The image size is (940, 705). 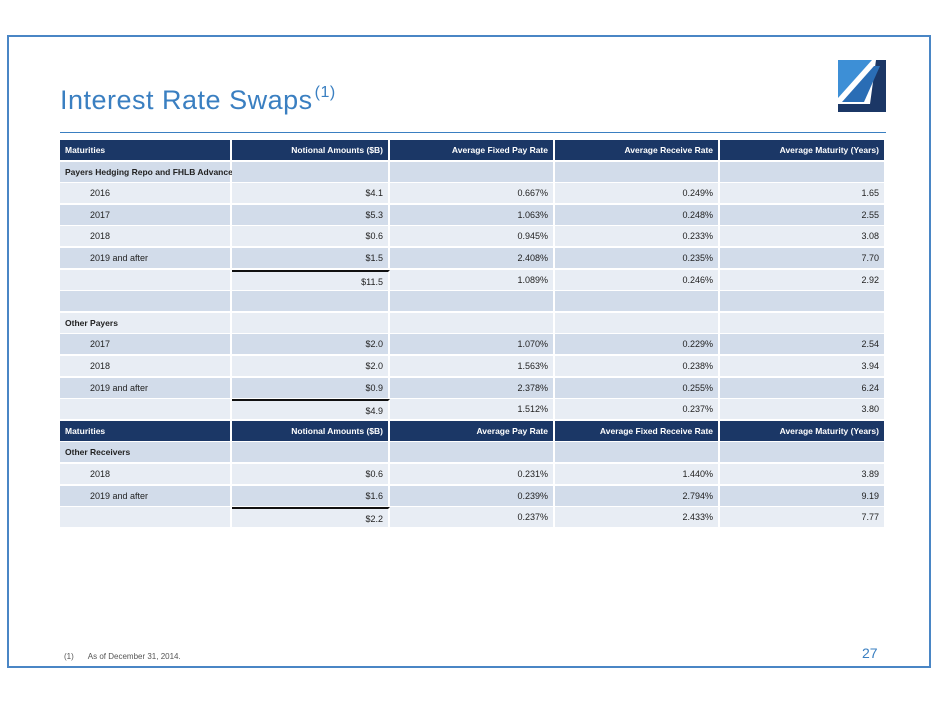 I want to click on table-cell: 1.512%, so click(x=472, y=410).